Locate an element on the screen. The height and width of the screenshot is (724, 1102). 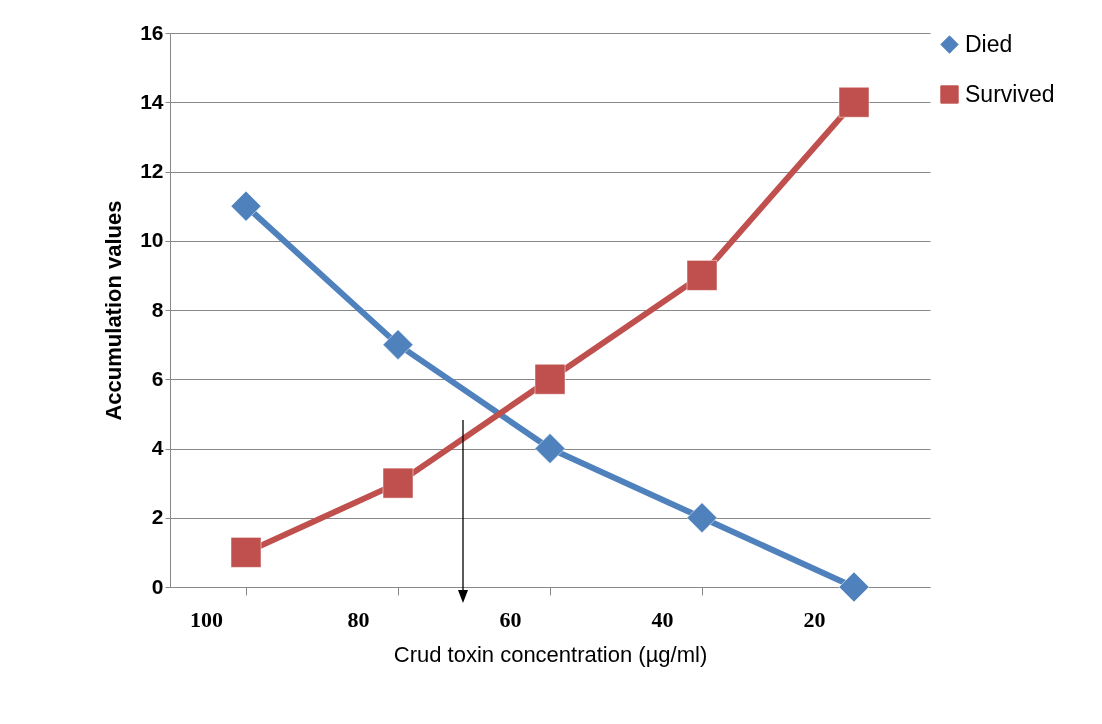
x-tick-label: 80 is located at coordinates (358, 619).